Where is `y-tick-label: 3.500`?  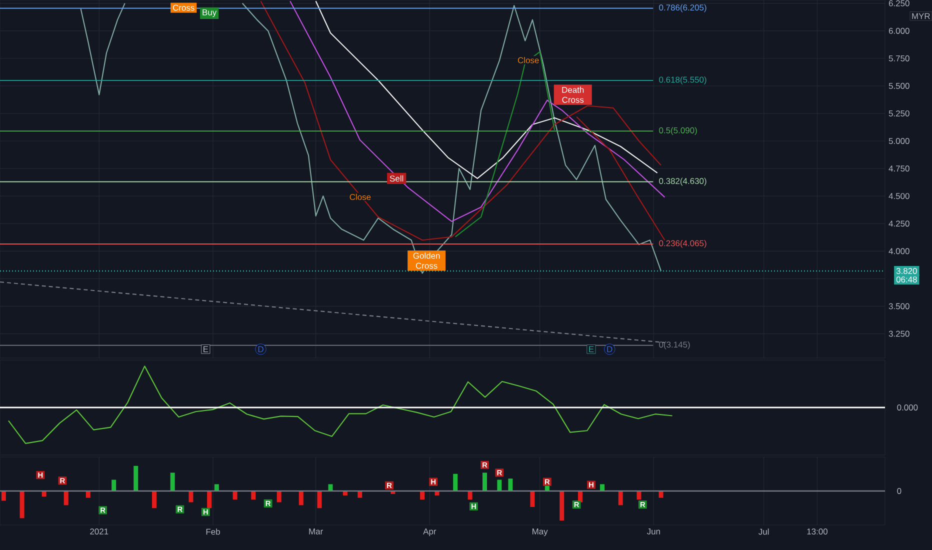 y-tick-label: 3.500 is located at coordinates (899, 306).